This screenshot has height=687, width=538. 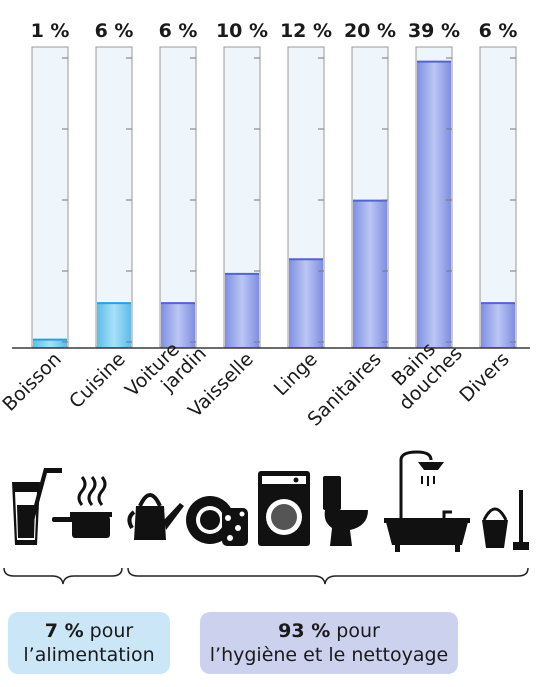 I want to click on washing-machine-icon, so click(x=284, y=508).